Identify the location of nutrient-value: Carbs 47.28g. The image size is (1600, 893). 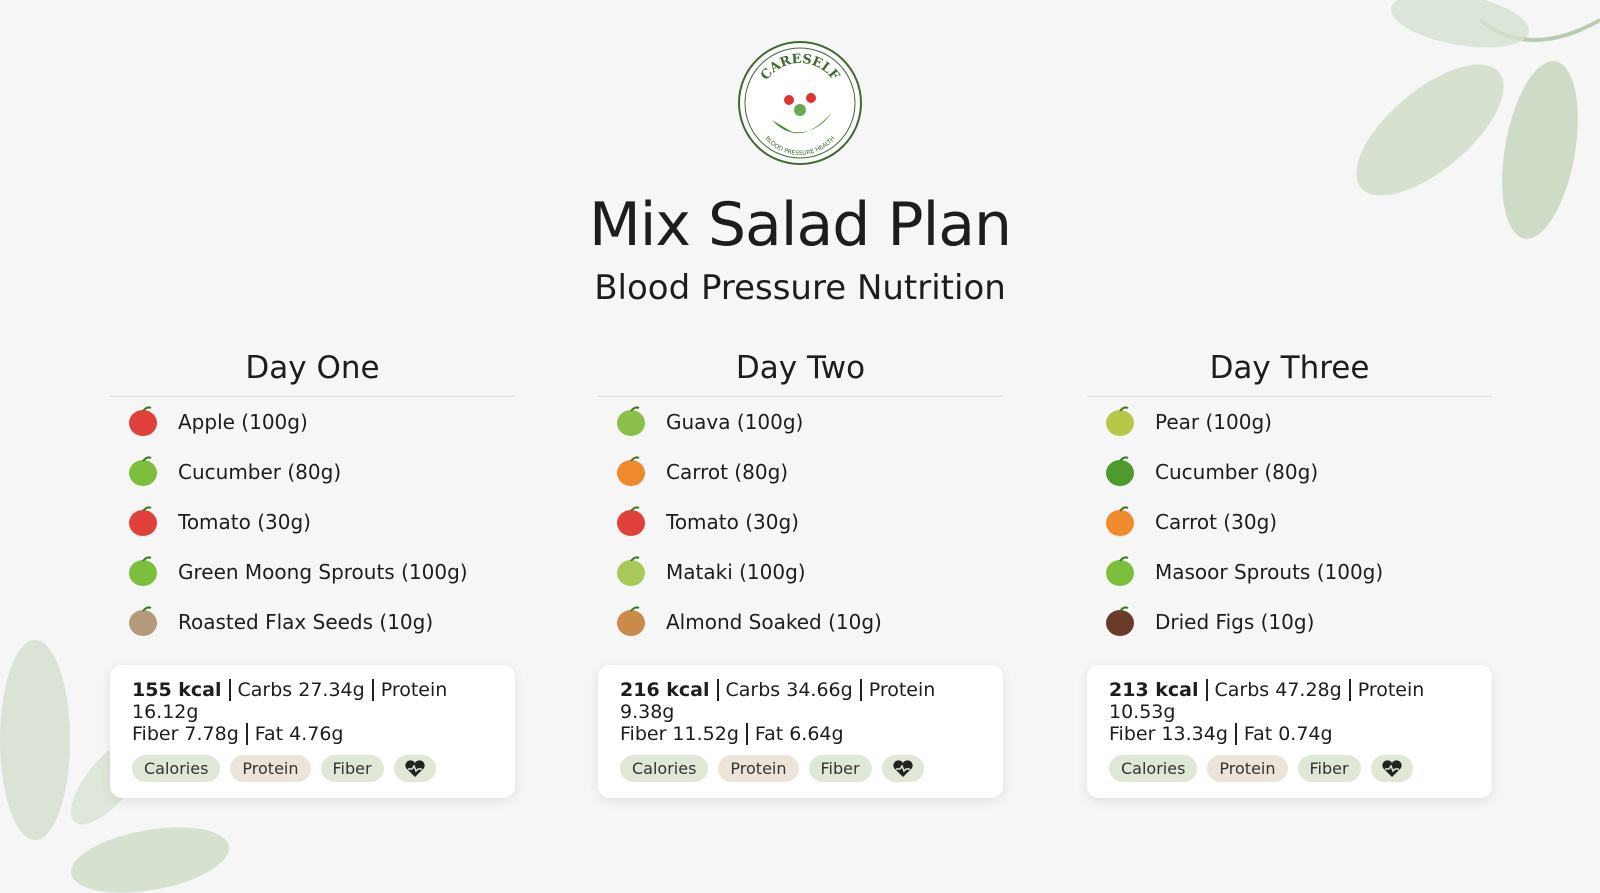
(1273, 690).